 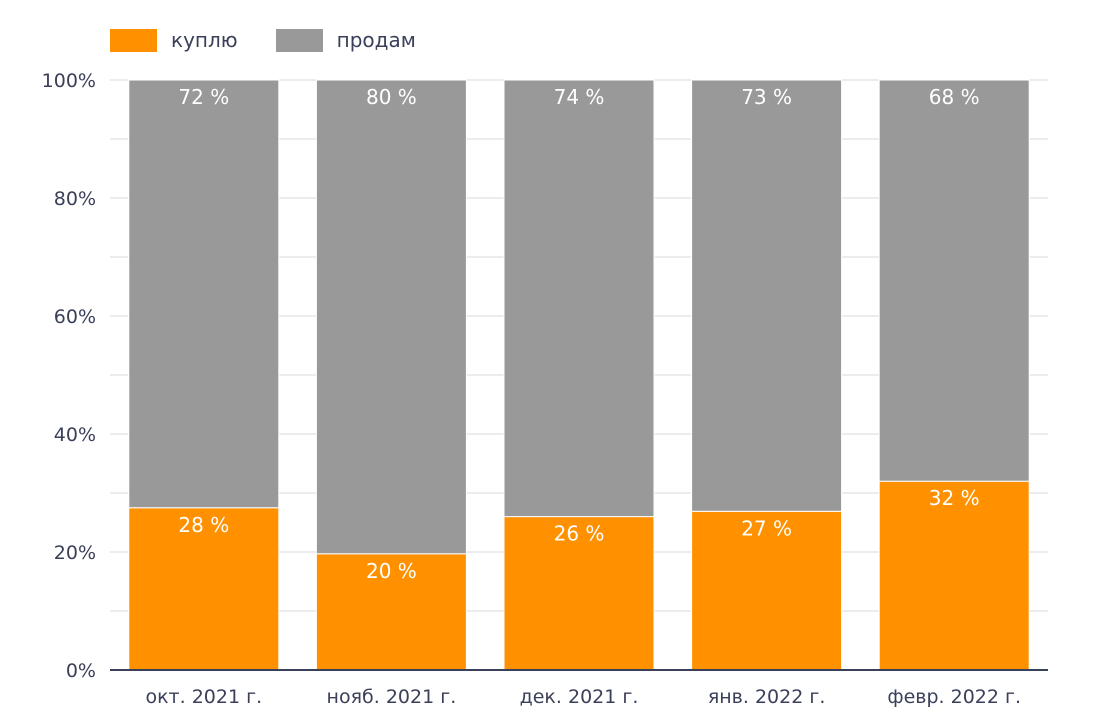 What do you see at coordinates (204, 40) in the screenshot?
I see `legend-label-buy: куплю` at bounding box center [204, 40].